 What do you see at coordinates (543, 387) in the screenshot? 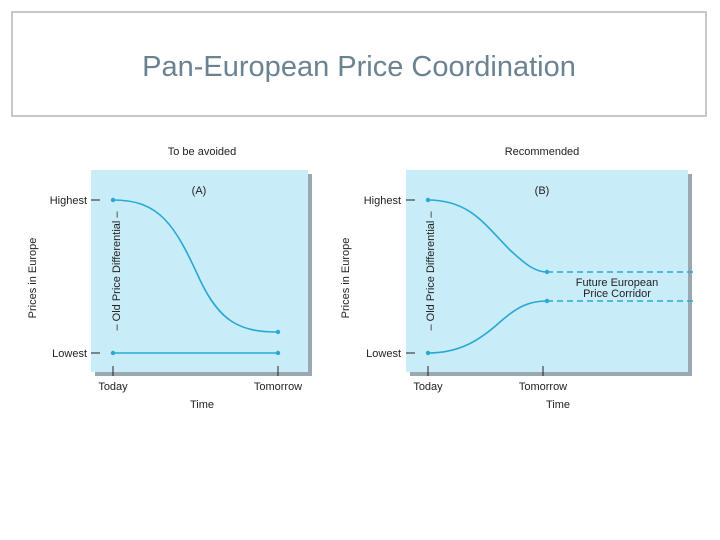
I see `panel-b-x-end: Tomorrow` at bounding box center [543, 387].